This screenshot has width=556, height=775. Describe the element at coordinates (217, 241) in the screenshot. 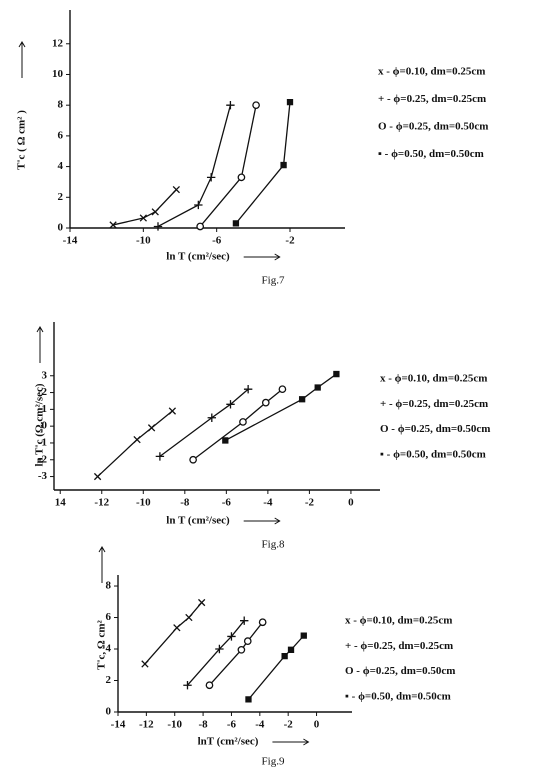

I see `x-tick-label: -6` at that location.